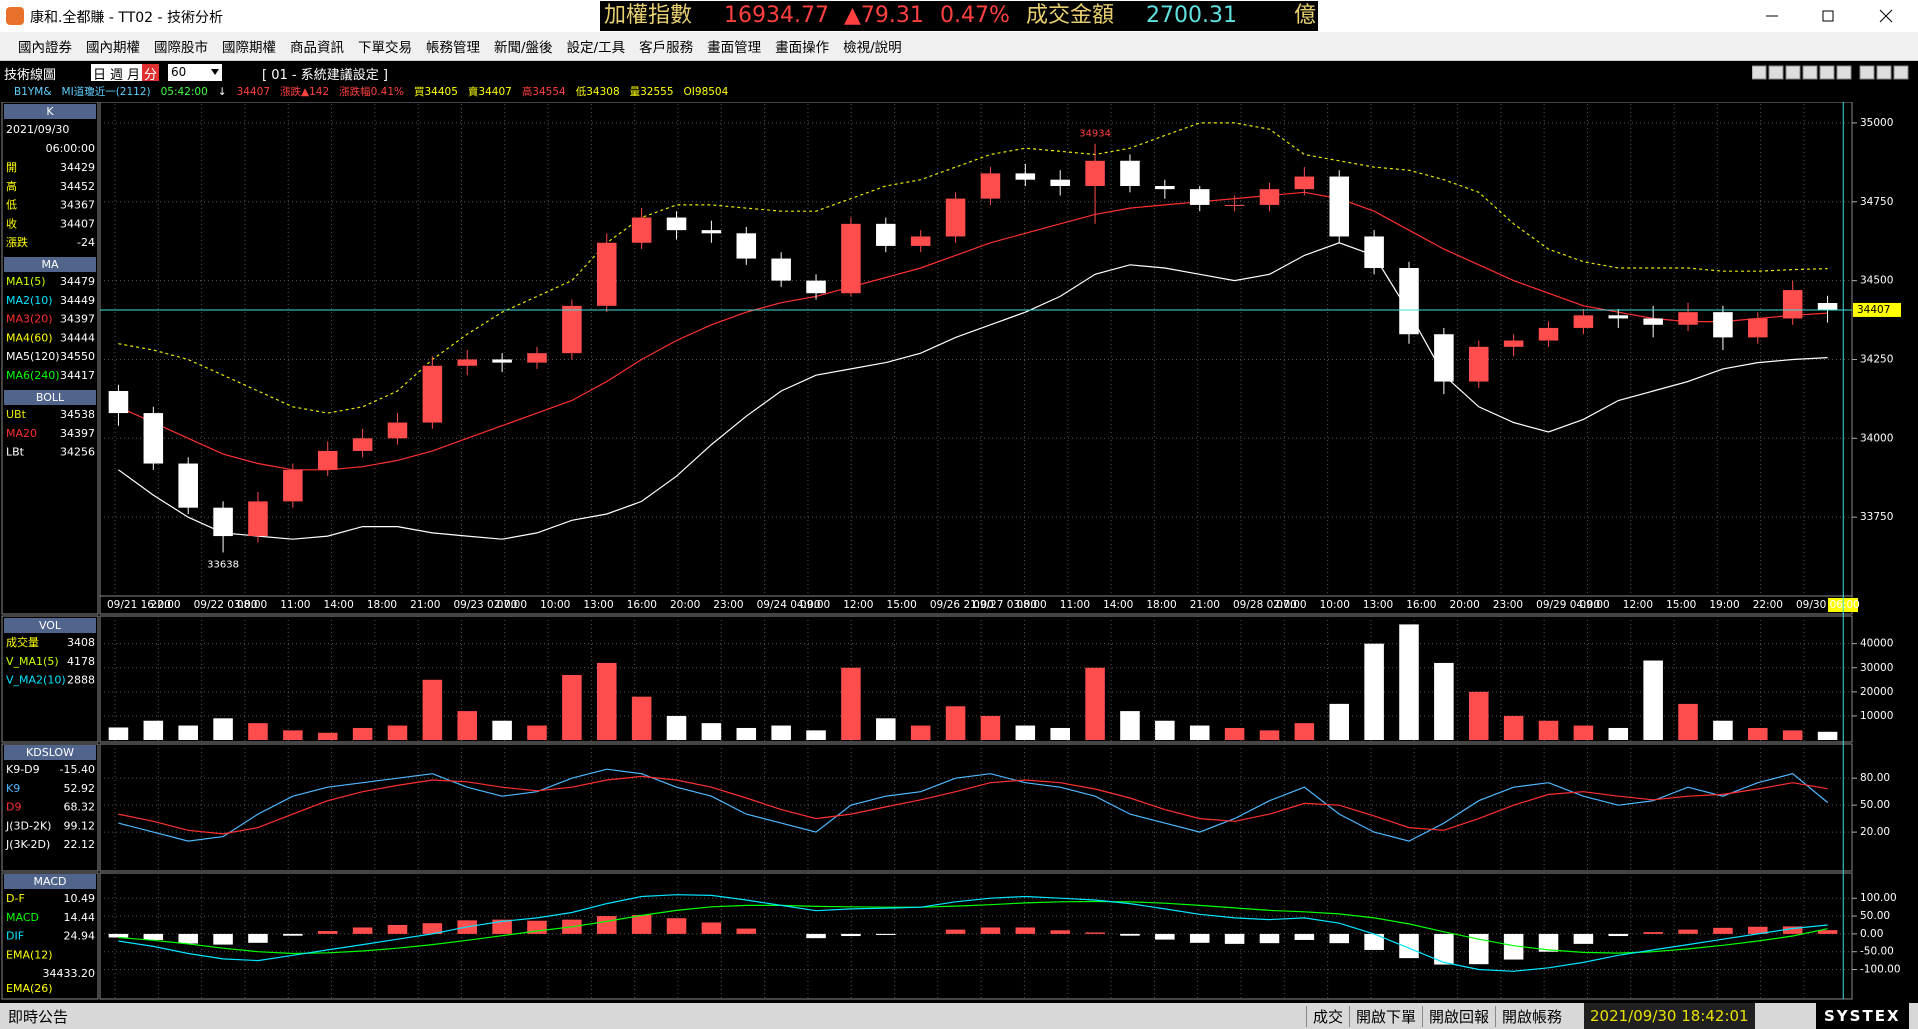 The width and height of the screenshot is (1918, 1029). Describe the element at coordinates (1875, 916) in the screenshot. I see `y-tick-label: 50.00` at that location.